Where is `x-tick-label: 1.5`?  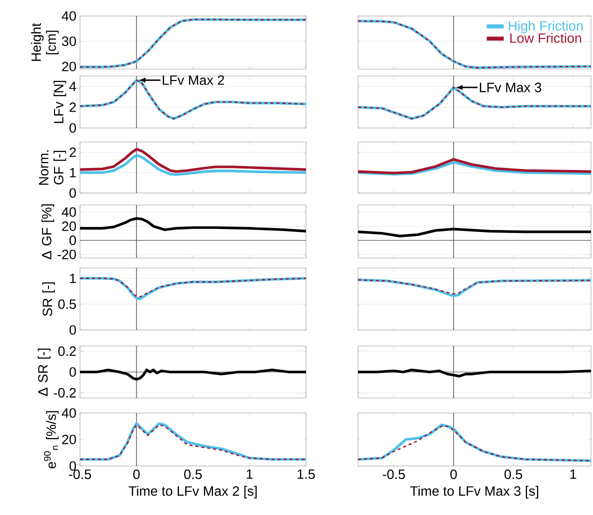
x-tick-label: 1.5 is located at coordinates (306, 474).